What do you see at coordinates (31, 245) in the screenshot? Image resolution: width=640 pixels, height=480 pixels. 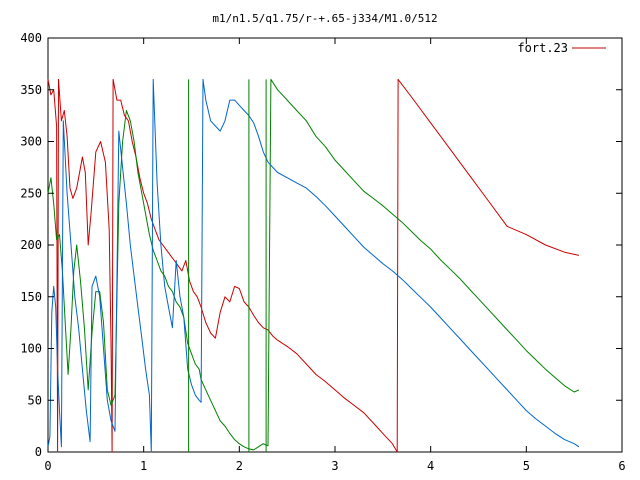 I see `y-tick-label: 200` at bounding box center [31, 245].